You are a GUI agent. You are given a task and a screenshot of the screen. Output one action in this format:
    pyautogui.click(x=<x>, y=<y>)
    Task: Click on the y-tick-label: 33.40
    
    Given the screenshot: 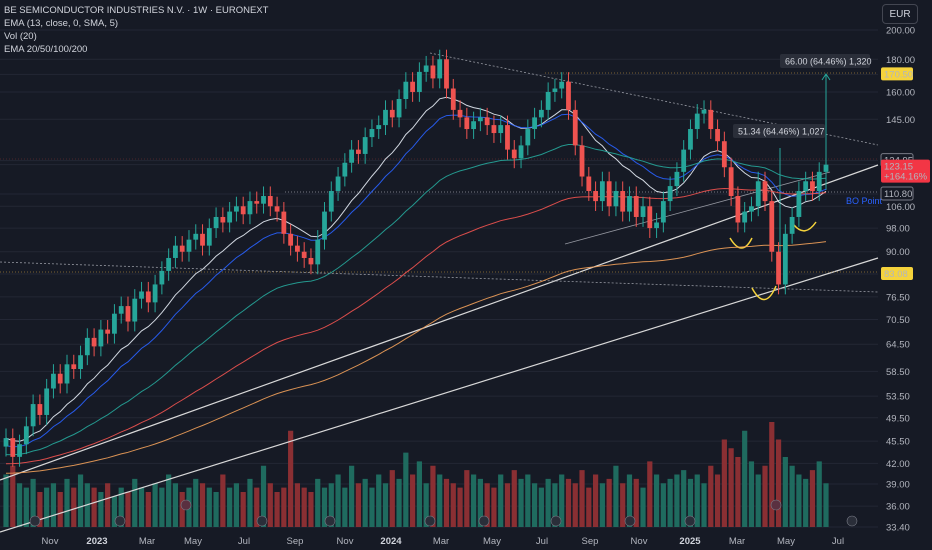 What is the action you would take?
    pyautogui.click(x=898, y=528)
    